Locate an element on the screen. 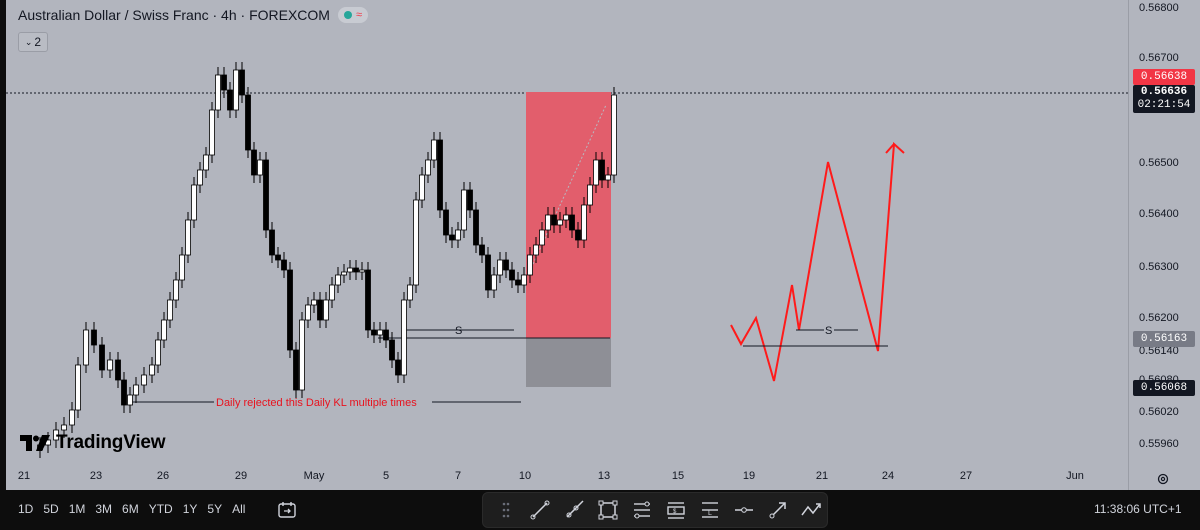  chevron-down-icon: ⌄ is located at coordinates (28, 41).